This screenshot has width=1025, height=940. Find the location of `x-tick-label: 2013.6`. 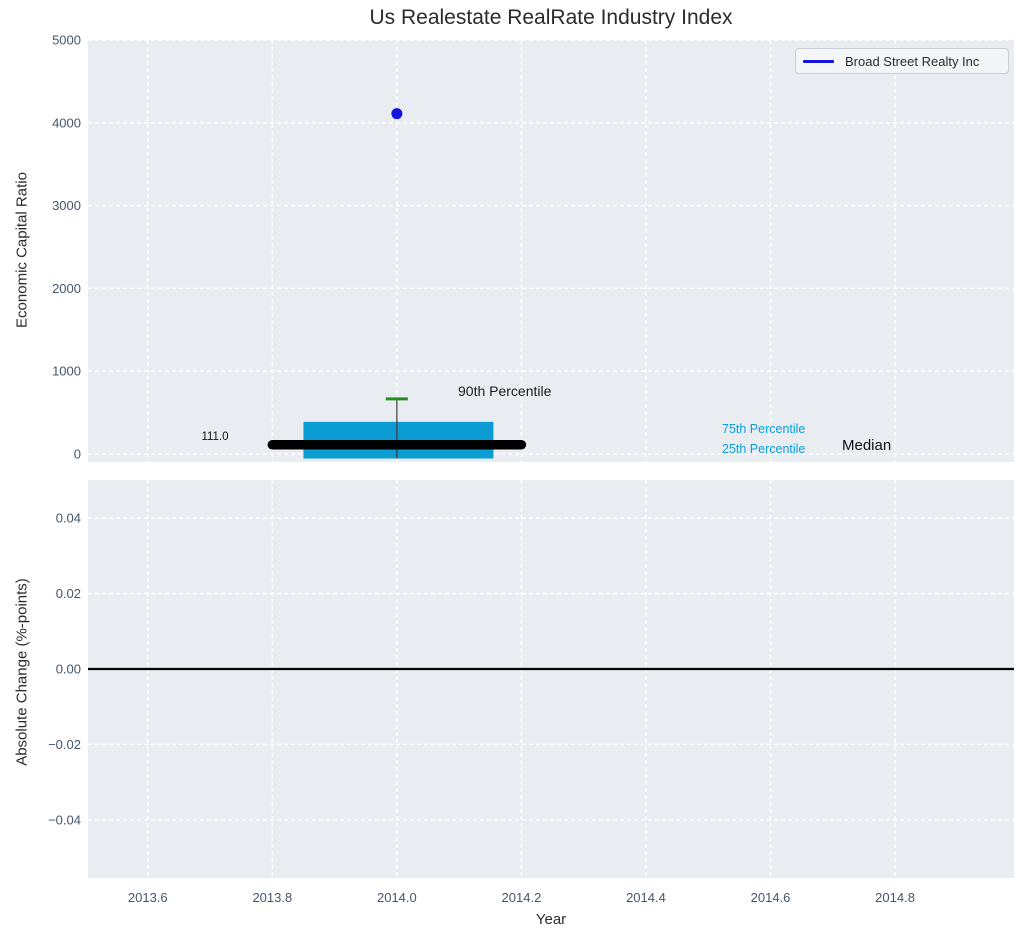

x-tick-label: 2013.6 is located at coordinates (148, 897).